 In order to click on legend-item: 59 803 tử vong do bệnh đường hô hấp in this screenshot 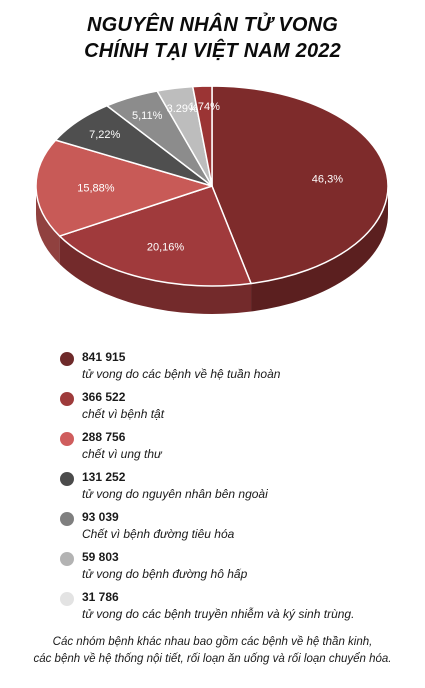, I will do `click(237, 568)`.